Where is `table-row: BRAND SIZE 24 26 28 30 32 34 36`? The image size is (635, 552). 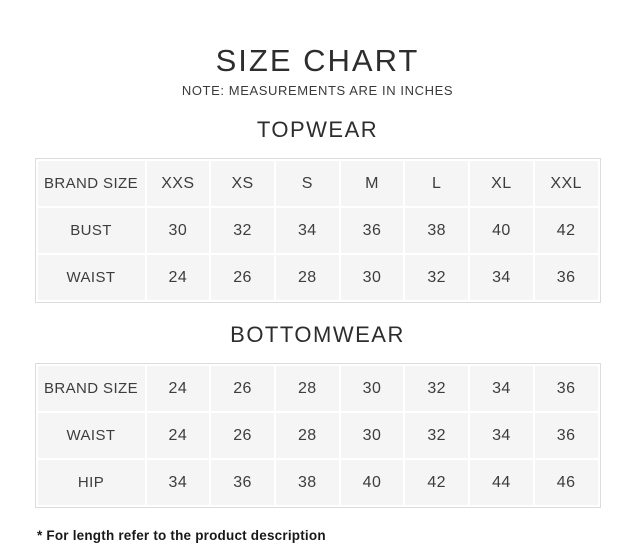 table-row: BRAND SIZE 24 26 28 30 32 34 36 is located at coordinates (317, 388).